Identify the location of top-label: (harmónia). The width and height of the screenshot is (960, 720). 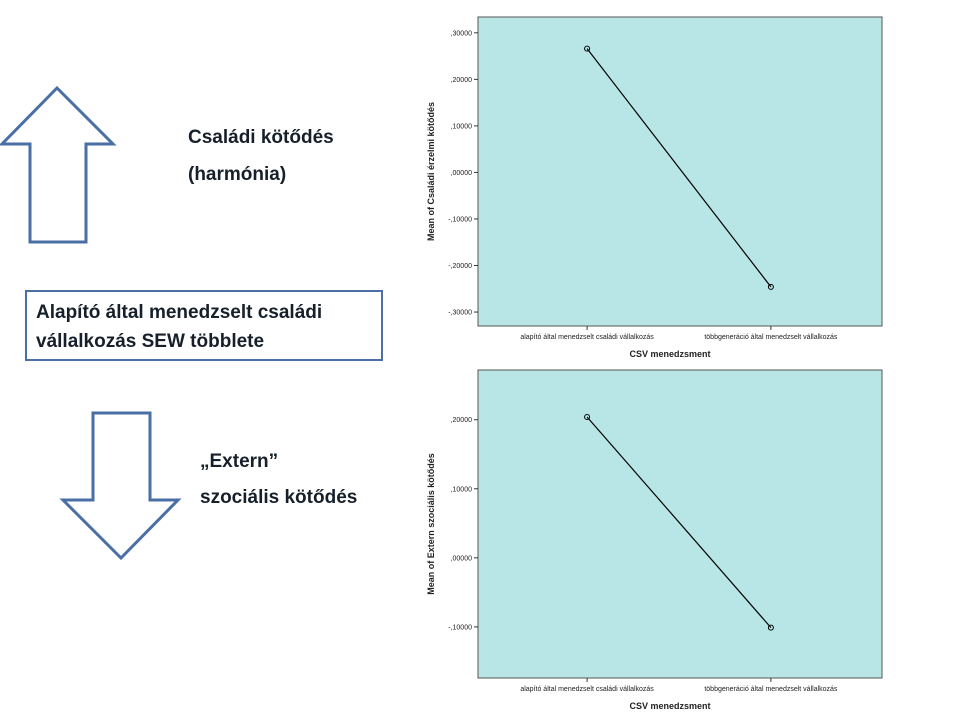
(237, 174).